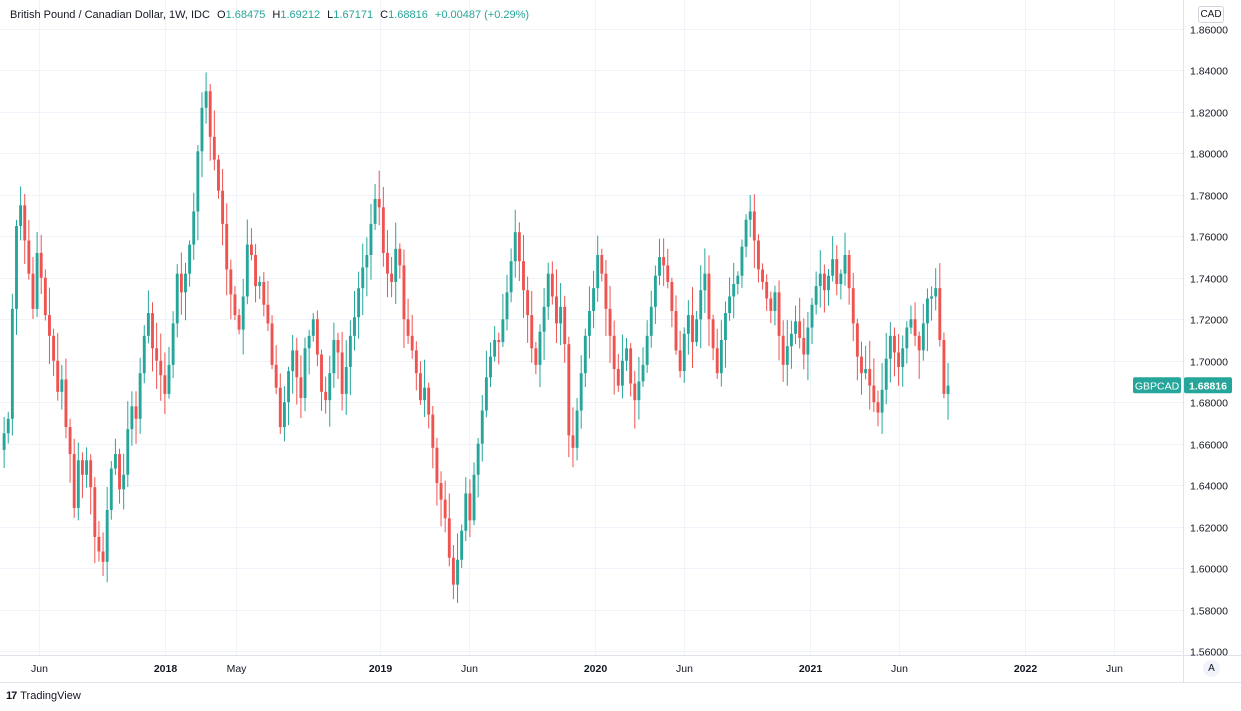 This screenshot has width=1241, height=711. I want to click on tradingview-branding: 17 TradingView, so click(43, 696).